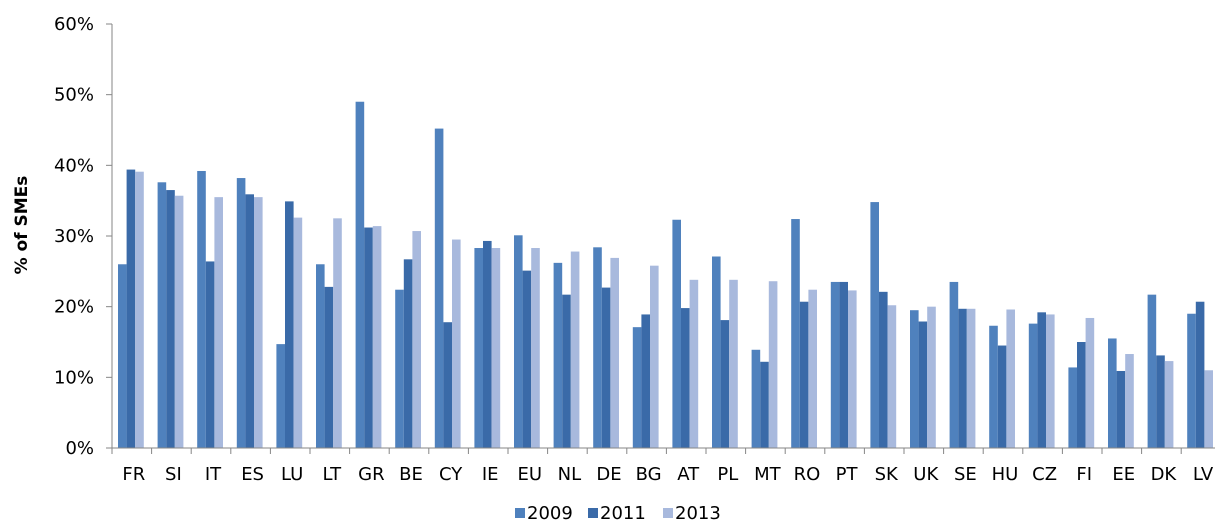  Describe the element at coordinates (773, 364) in the screenshot. I see `bar-MT-2013` at that location.